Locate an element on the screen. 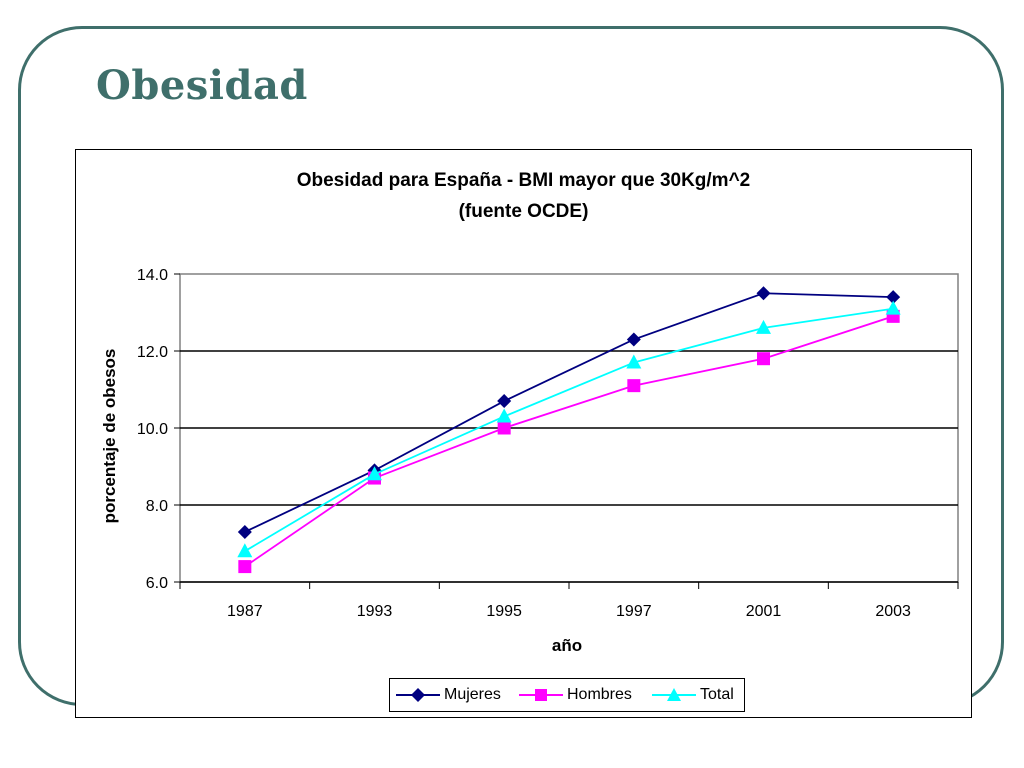  y-tick-label-14.0: 14.0 is located at coordinates (152, 275).